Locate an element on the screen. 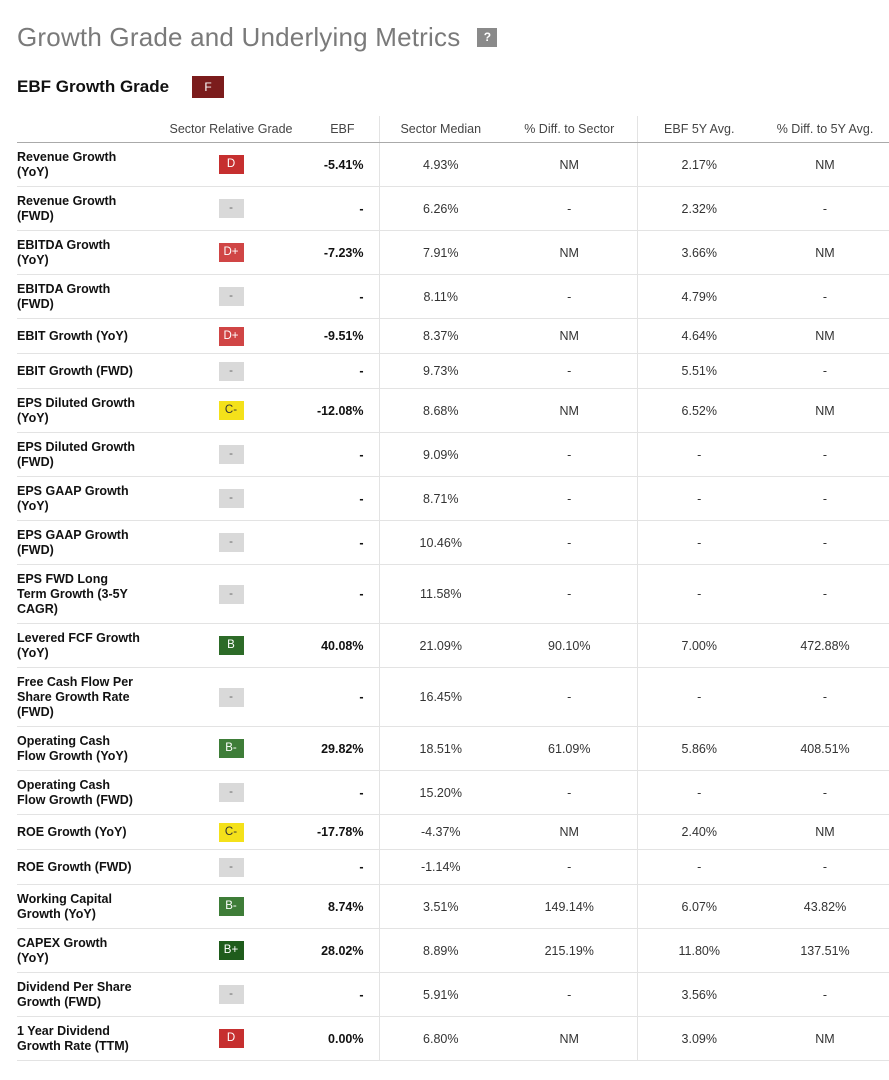 Image resolution: width=889 pixels, height=1080 pixels. table-row: EPS GAAP Growth (YoY) - -8.71% - - - is located at coordinates (453, 498).